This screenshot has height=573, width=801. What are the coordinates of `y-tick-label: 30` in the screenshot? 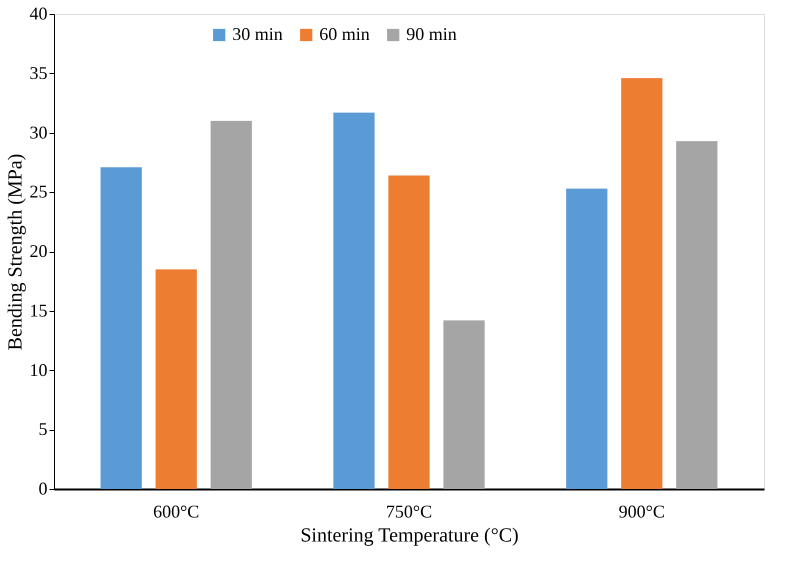 It's located at (39, 132).